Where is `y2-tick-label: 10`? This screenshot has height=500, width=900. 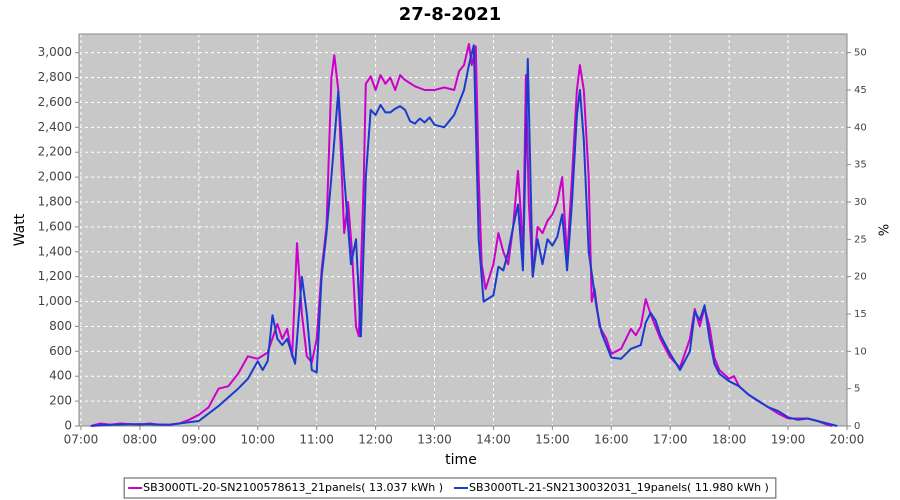
y2-tick-label: 10 is located at coordinates (860, 351).